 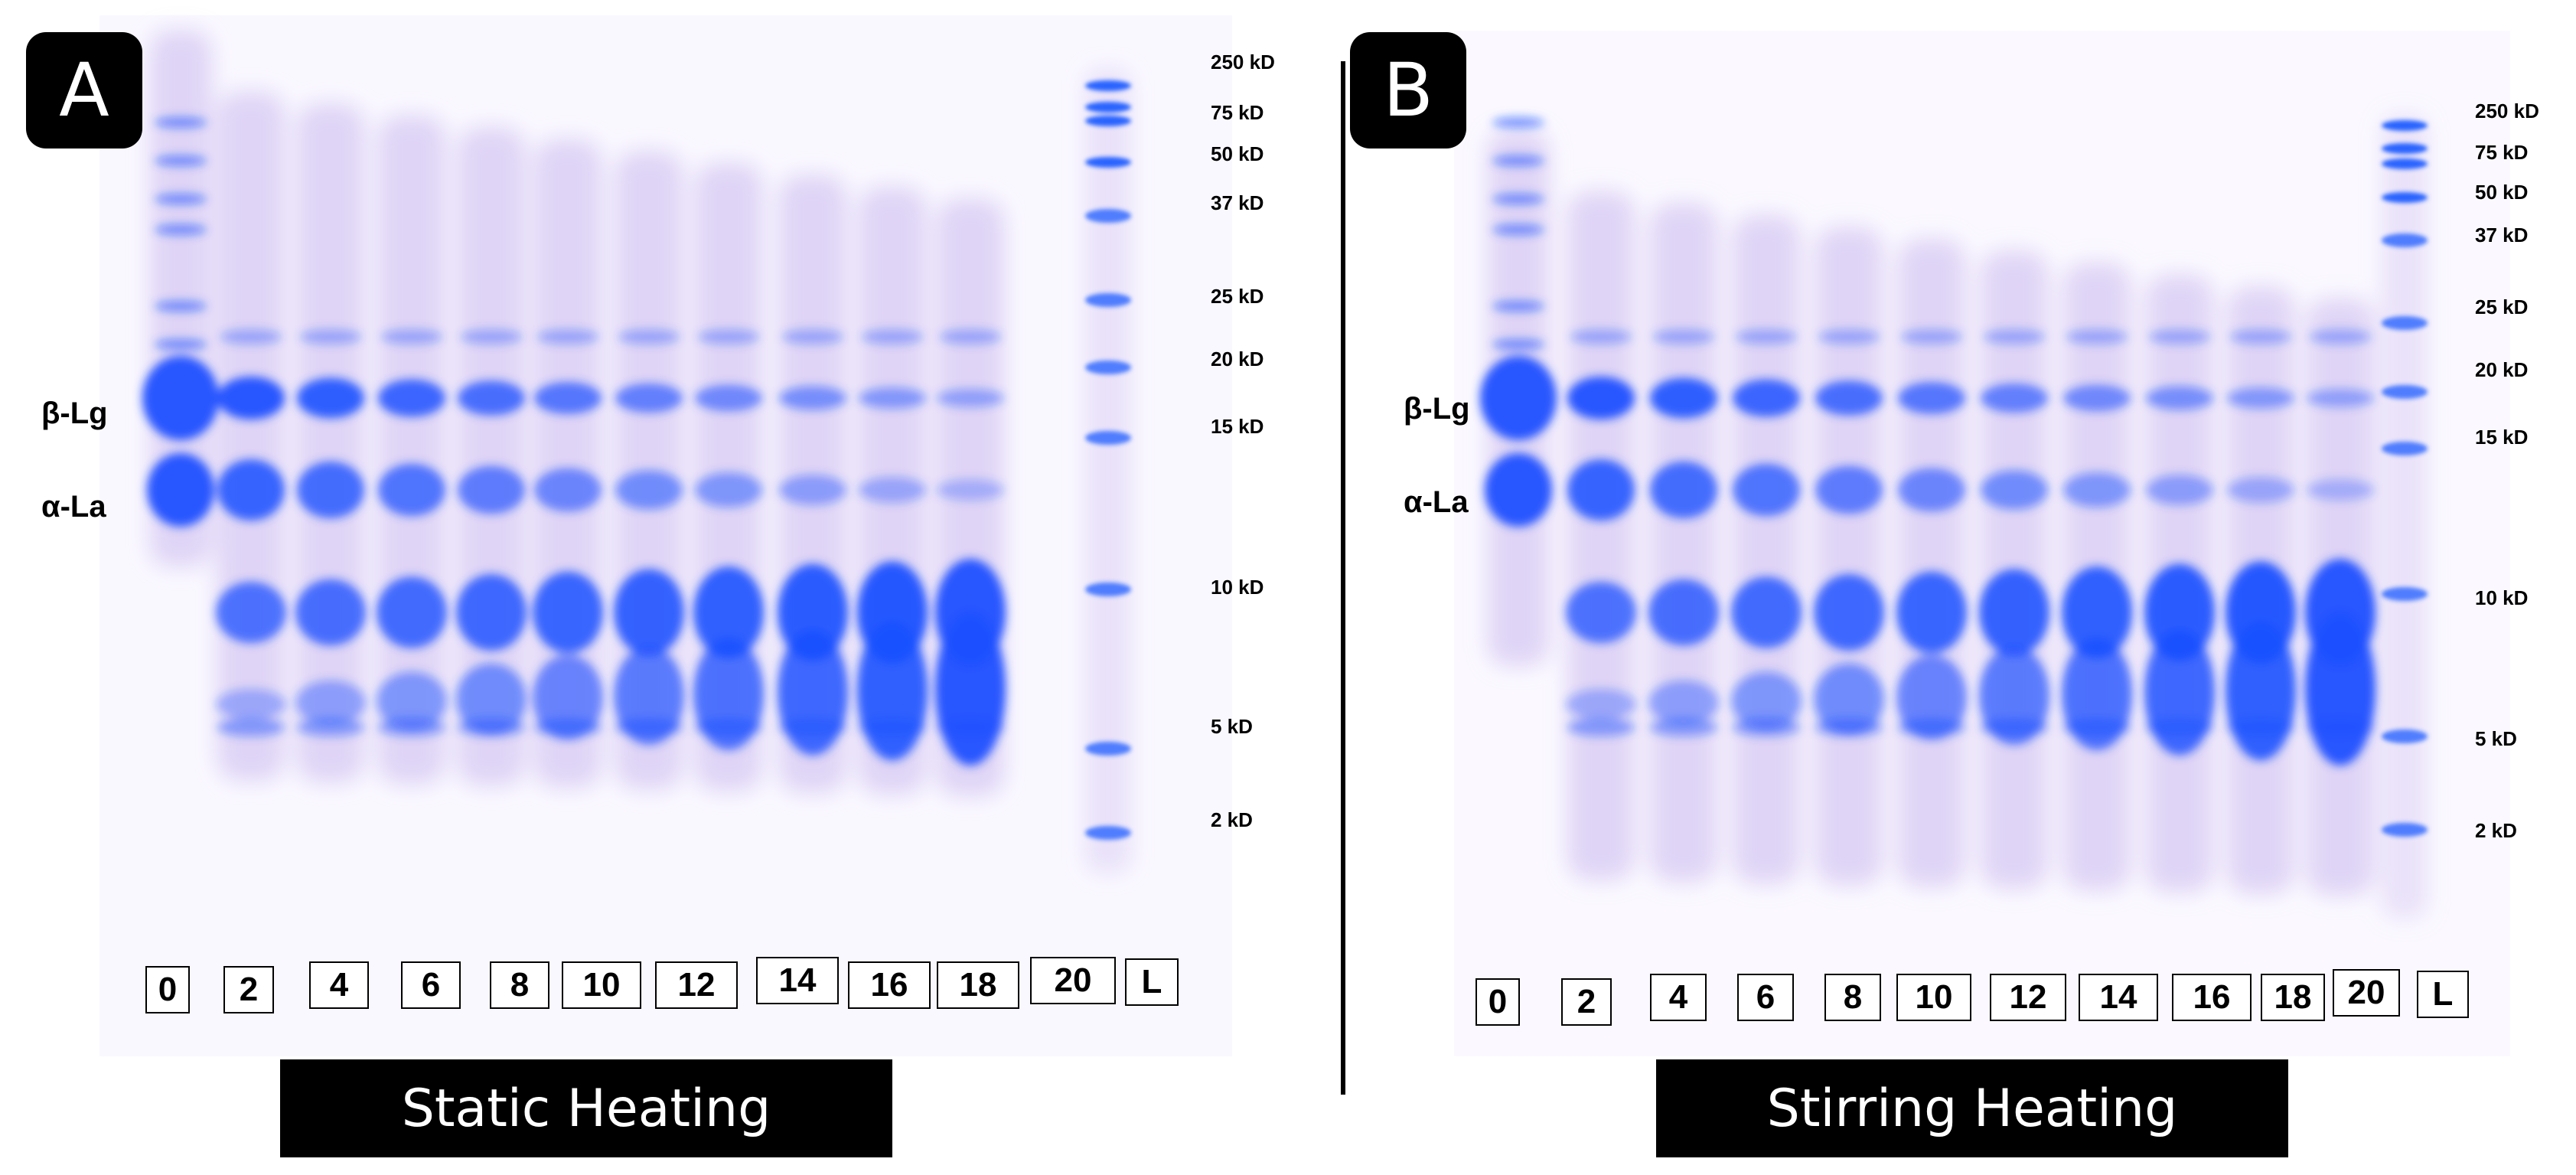 I want to click on lane-label: 12, so click(x=696, y=985).